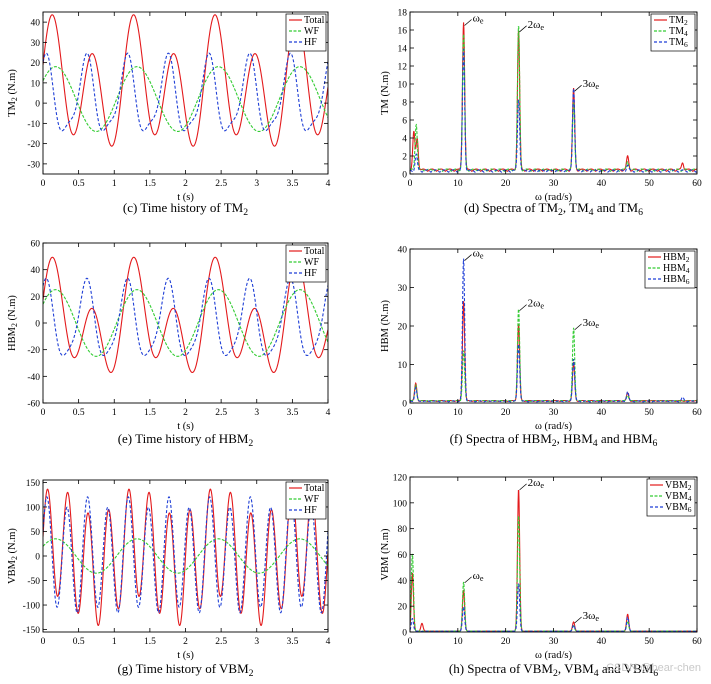 Image resolution: width=711 pixels, height=684 pixels. What do you see at coordinates (33, 405) in the screenshot?
I see `y-tick-label: -60` at bounding box center [33, 405].